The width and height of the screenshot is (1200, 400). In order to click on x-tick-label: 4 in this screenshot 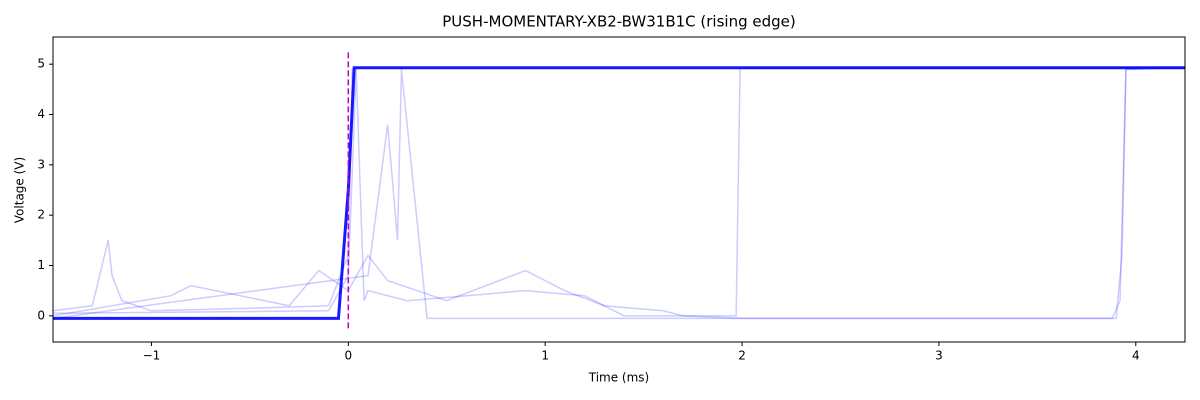, I will do `click(1136, 356)`.